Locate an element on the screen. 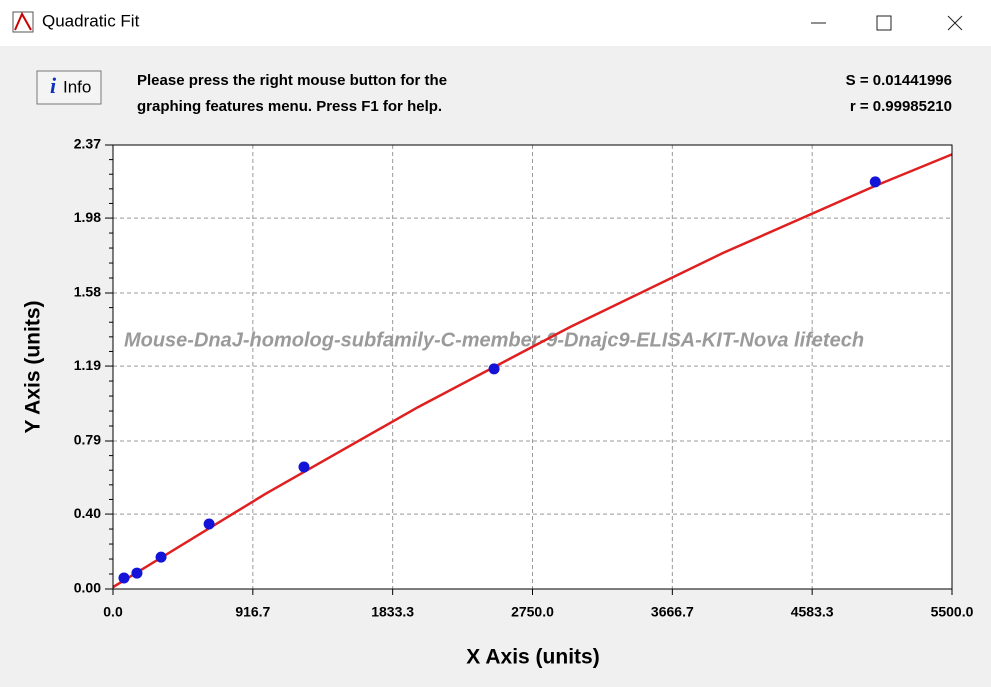  y-tick-label: 2.37 is located at coordinates (87, 144).